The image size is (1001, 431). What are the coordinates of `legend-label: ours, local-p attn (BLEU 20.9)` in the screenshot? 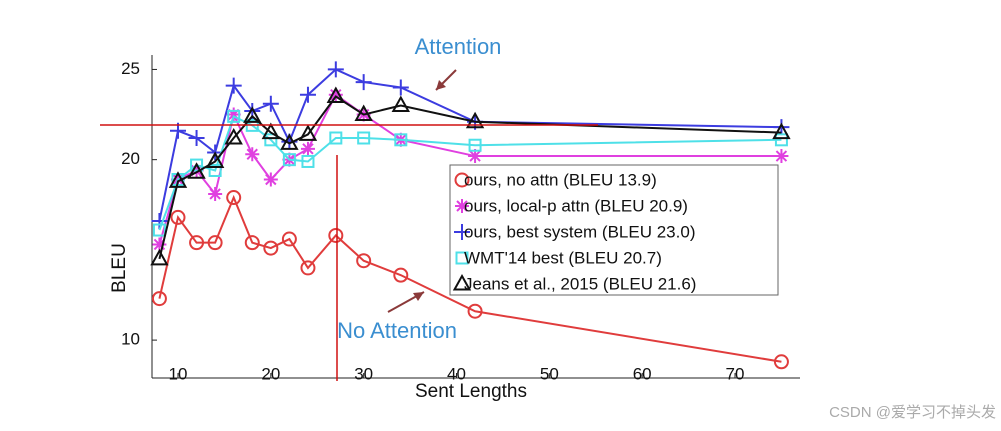 It's located at (576, 205).